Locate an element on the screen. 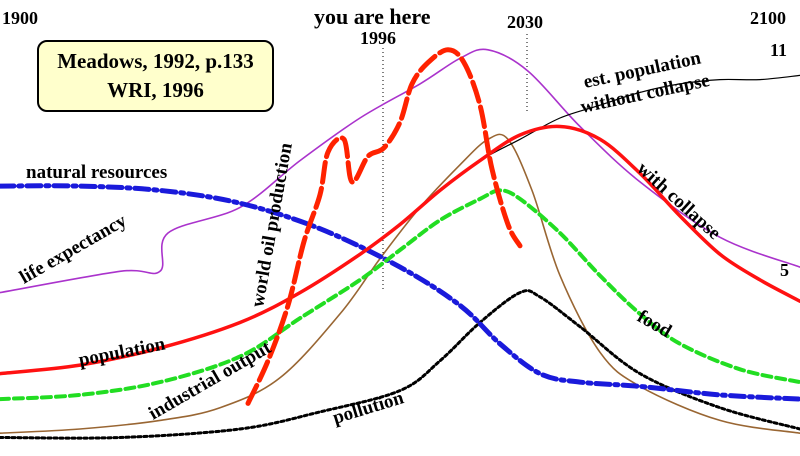 The height and width of the screenshot is (456, 800). pollution-label: pollution is located at coordinates (368, 408).